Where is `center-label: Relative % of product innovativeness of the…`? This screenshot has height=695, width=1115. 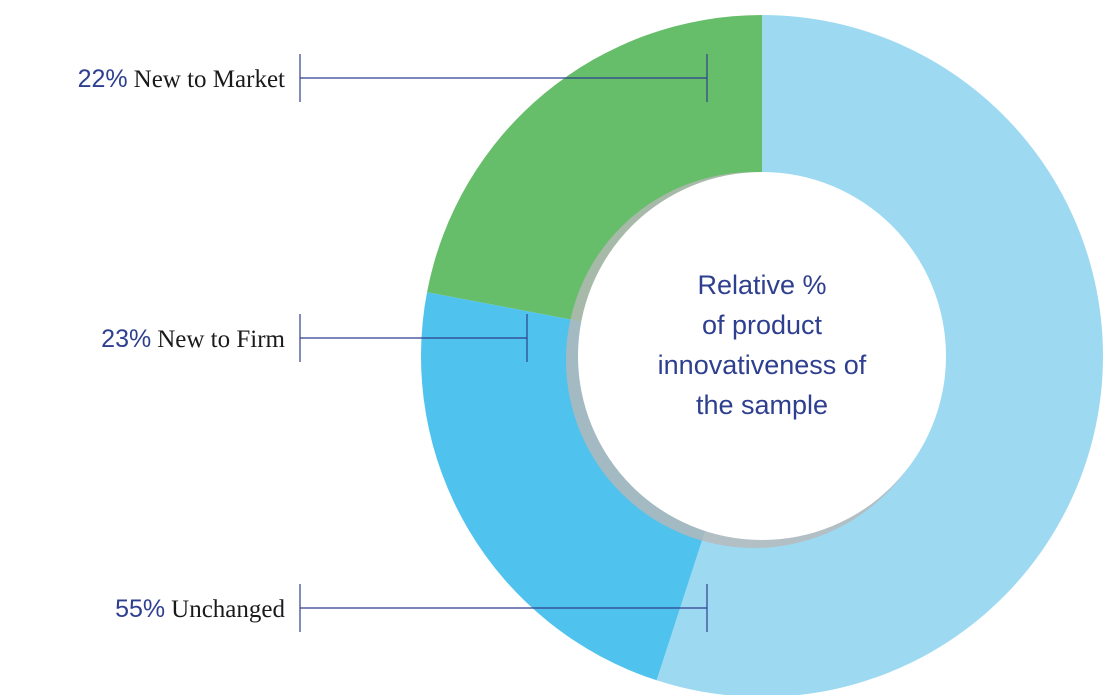
center-label: Relative % of product innovativeness of the… is located at coordinates (762, 345).